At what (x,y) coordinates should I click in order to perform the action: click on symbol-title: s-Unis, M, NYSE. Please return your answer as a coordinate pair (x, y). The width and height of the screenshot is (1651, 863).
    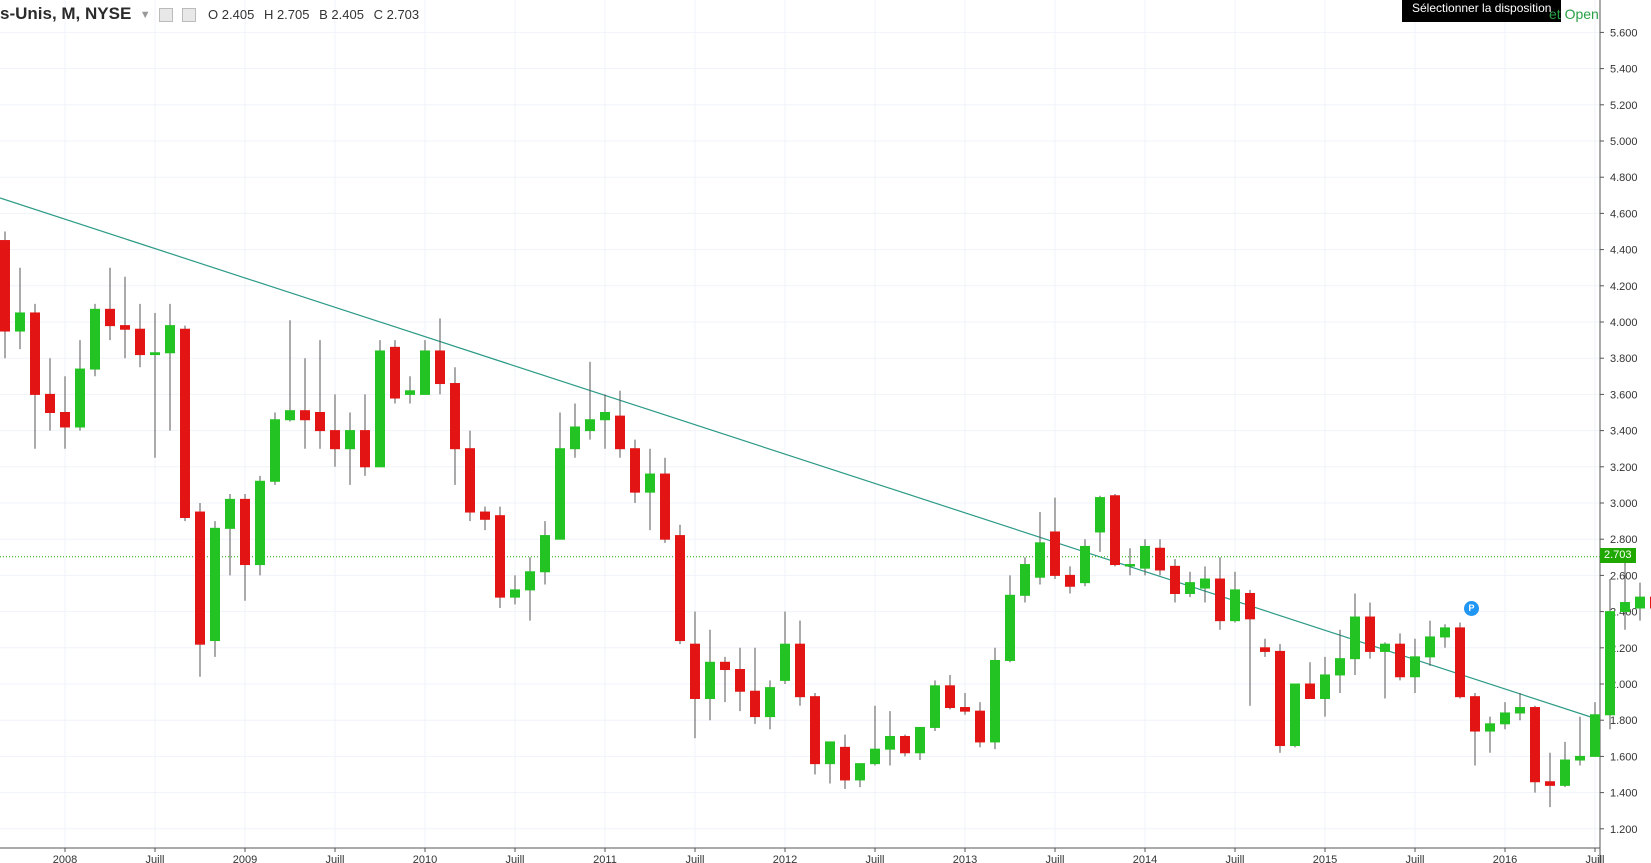
    Looking at the image, I should click on (66, 13).